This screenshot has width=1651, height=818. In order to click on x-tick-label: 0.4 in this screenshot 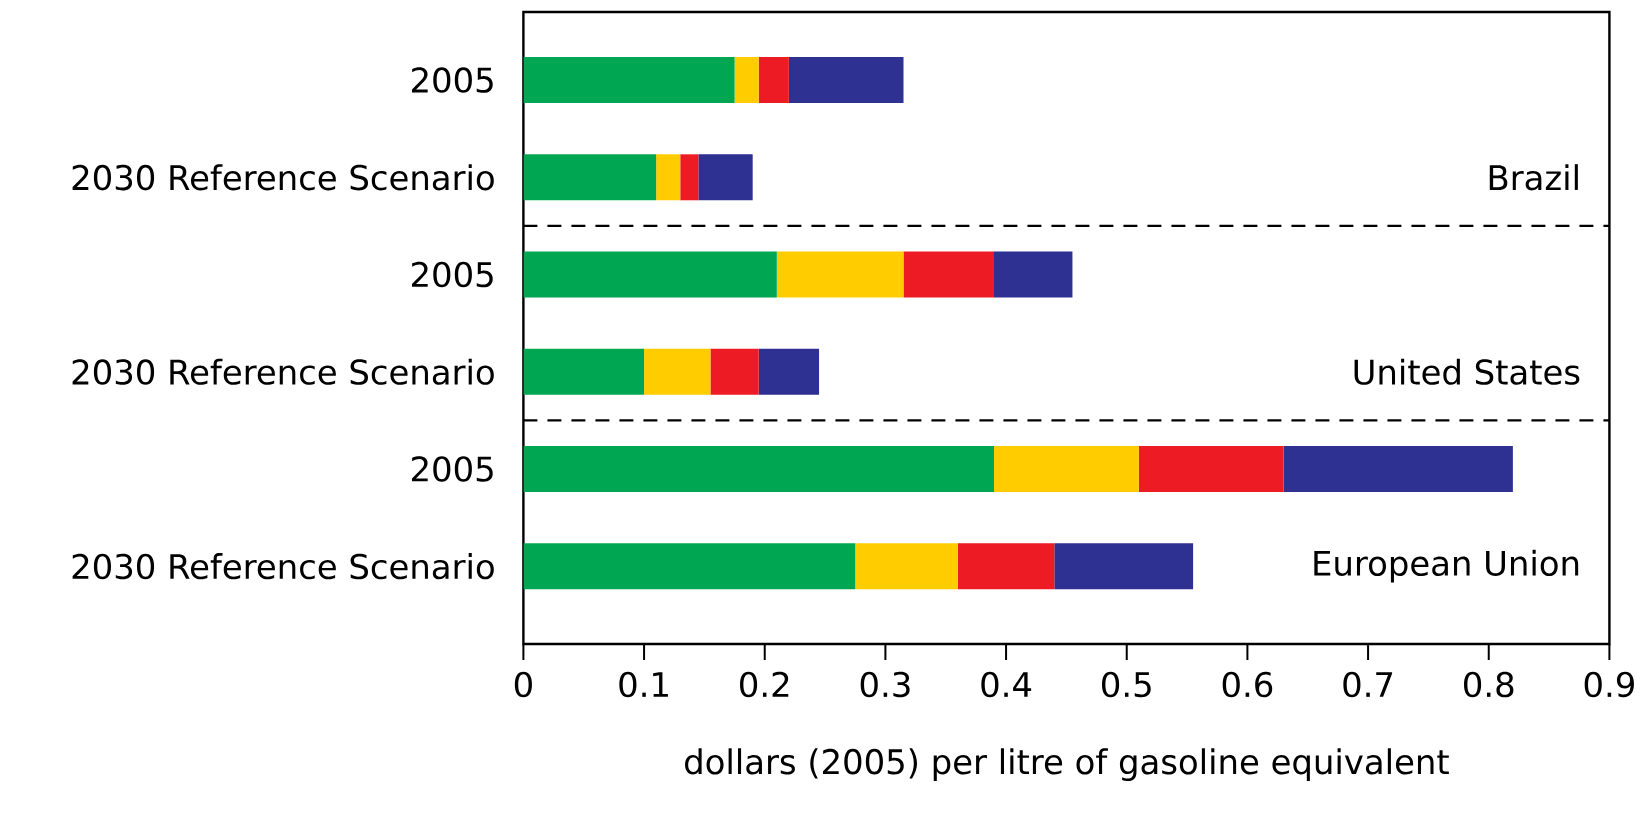, I will do `click(1006, 684)`.